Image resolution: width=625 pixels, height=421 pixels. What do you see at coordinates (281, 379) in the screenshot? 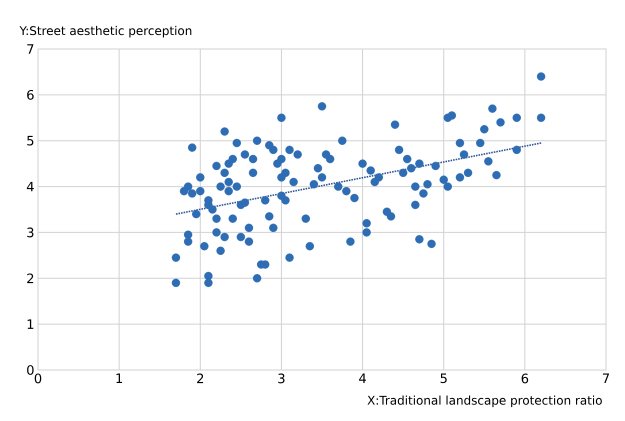
I see `x-tick-label: 3` at bounding box center [281, 379].